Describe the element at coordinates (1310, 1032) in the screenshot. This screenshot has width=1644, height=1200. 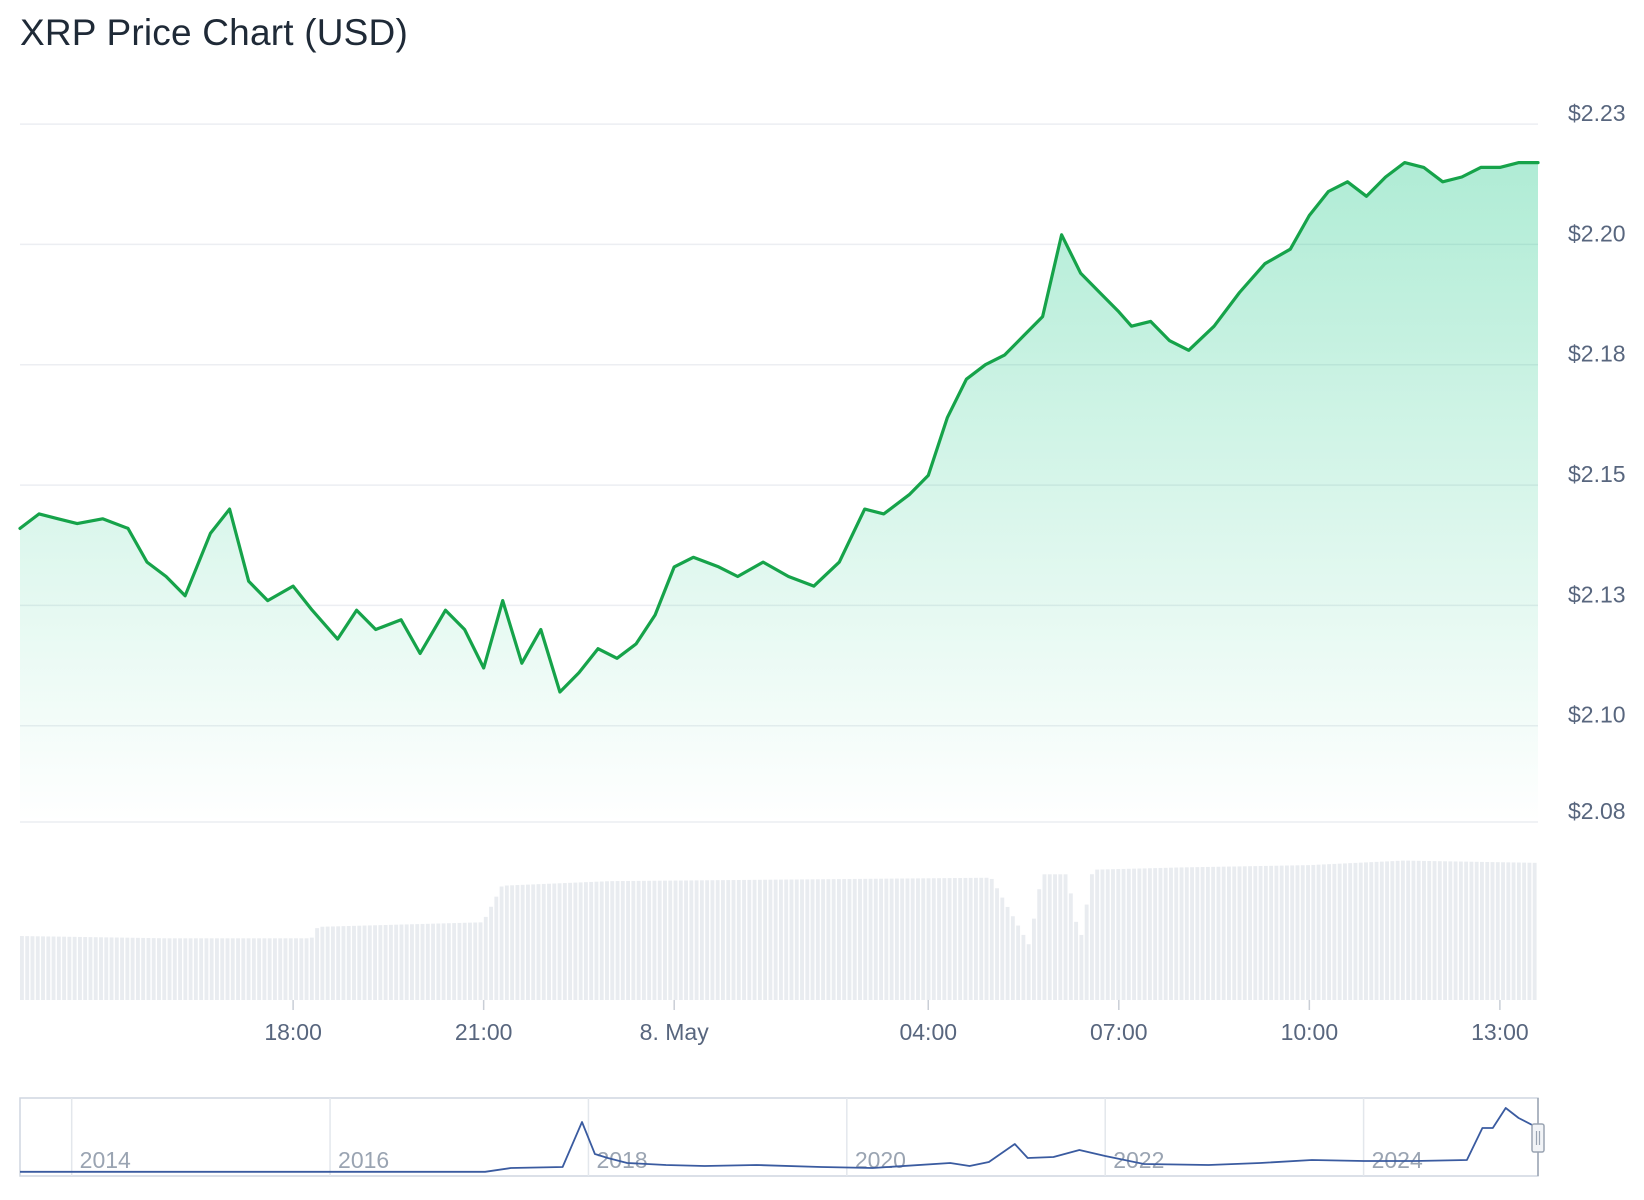
I see `x-tick-label: 10:00` at that location.